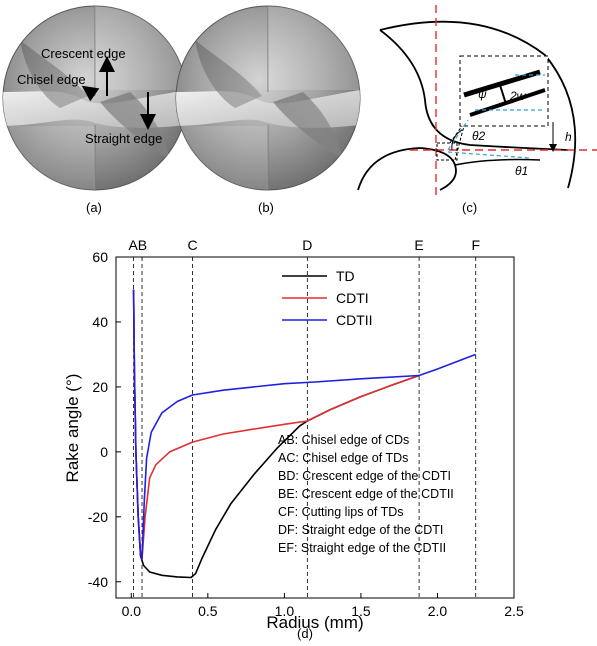  What do you see at coordinates (305, 633) in the screenshot?
I see `panel-d-label: (d)` at bounding box center [305, 633].